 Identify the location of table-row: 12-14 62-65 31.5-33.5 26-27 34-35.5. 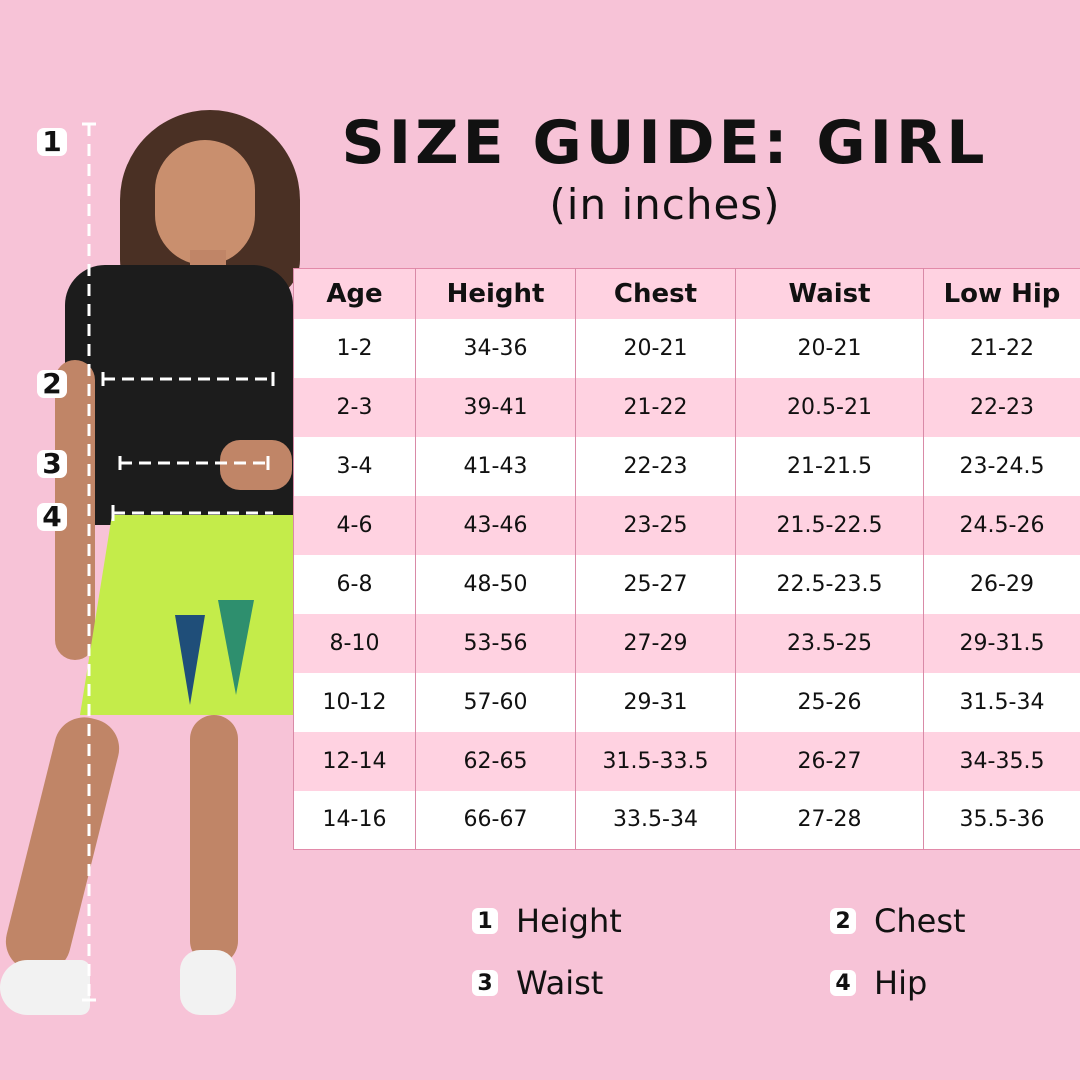
(686, 761).